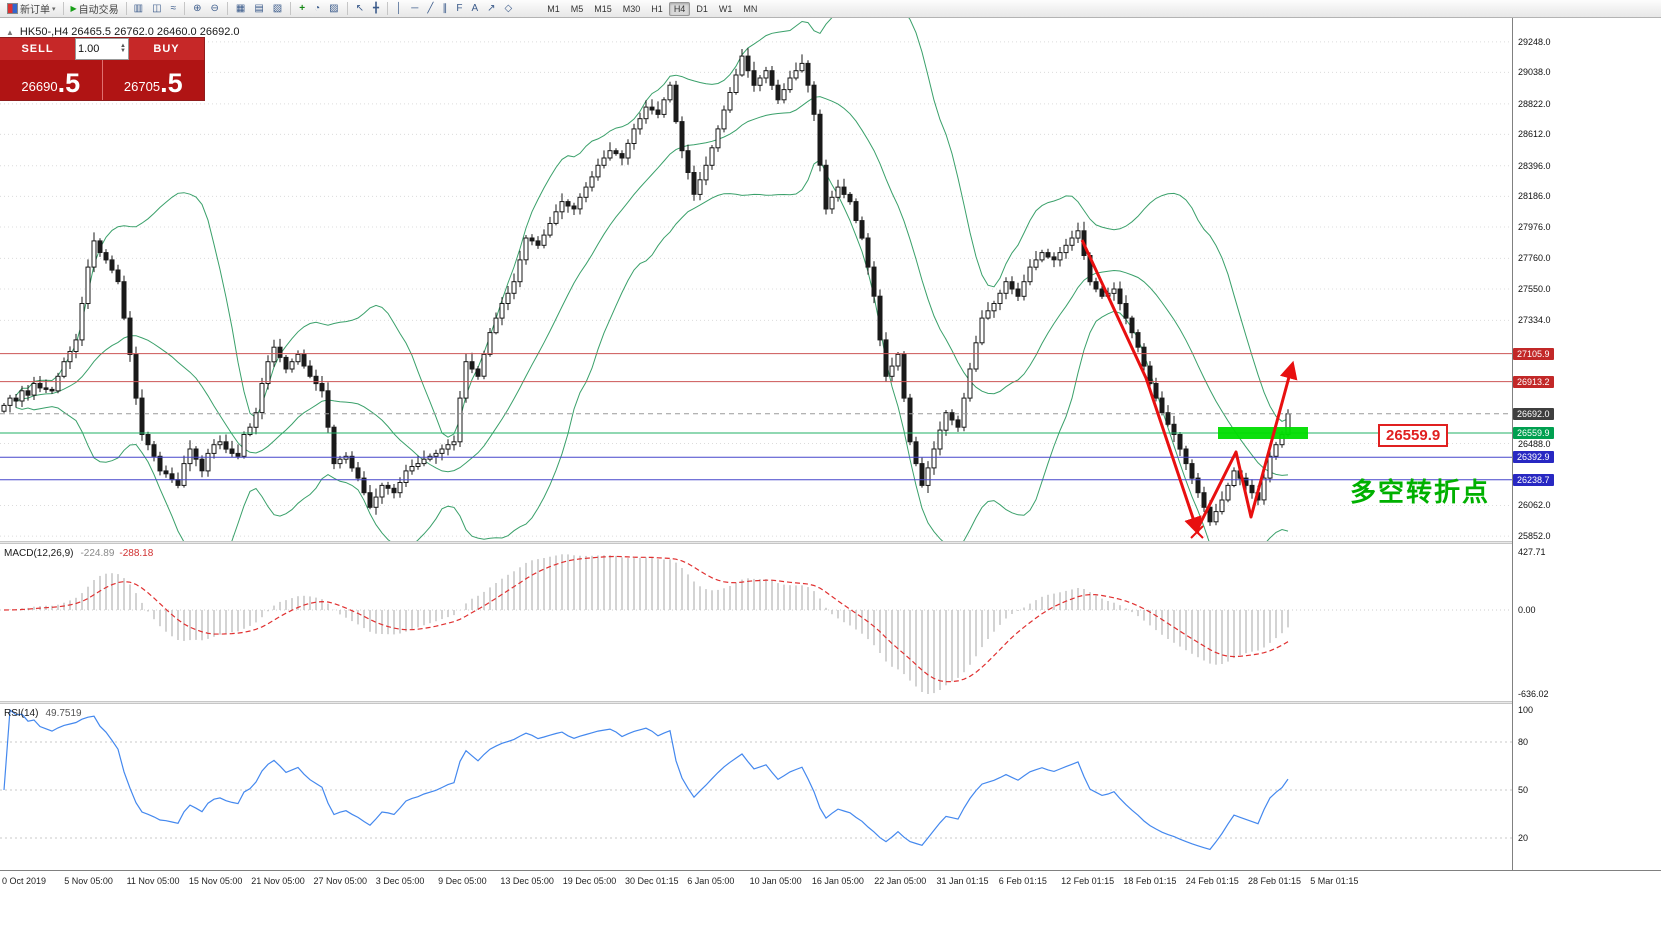 The width and height of the screenshot is (1661, 941). I want to click on rsi-indicator-label: RSI(14) 49.7519, so click(43, 713).